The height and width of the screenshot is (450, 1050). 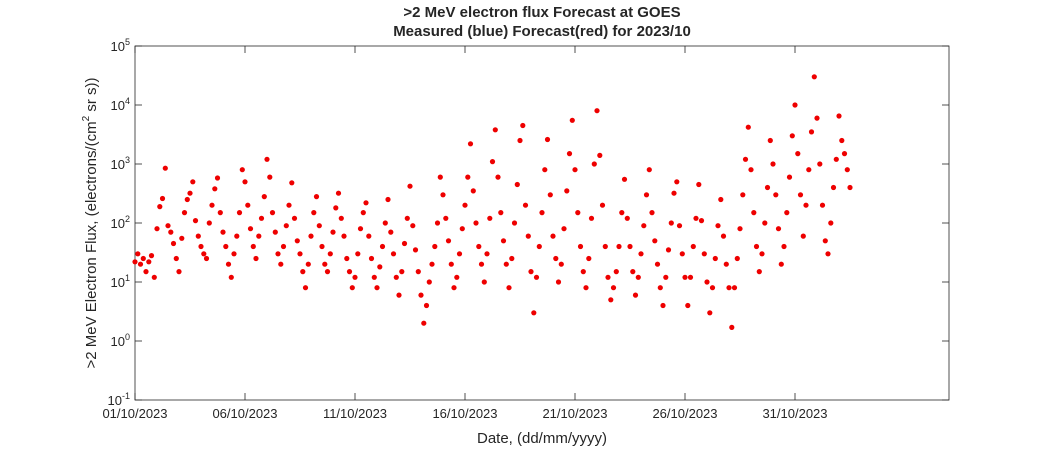 I want to click on y-tick-label: 10⁰, so click(x=120, y=340).